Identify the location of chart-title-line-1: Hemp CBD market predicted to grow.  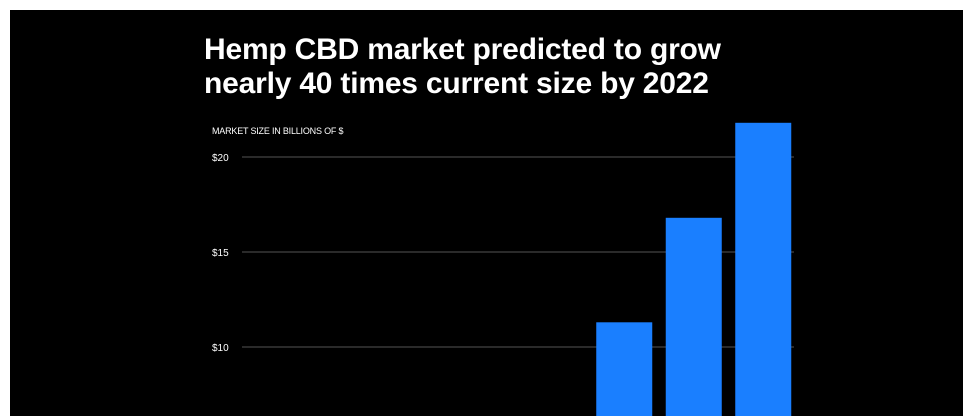
(462, 49).